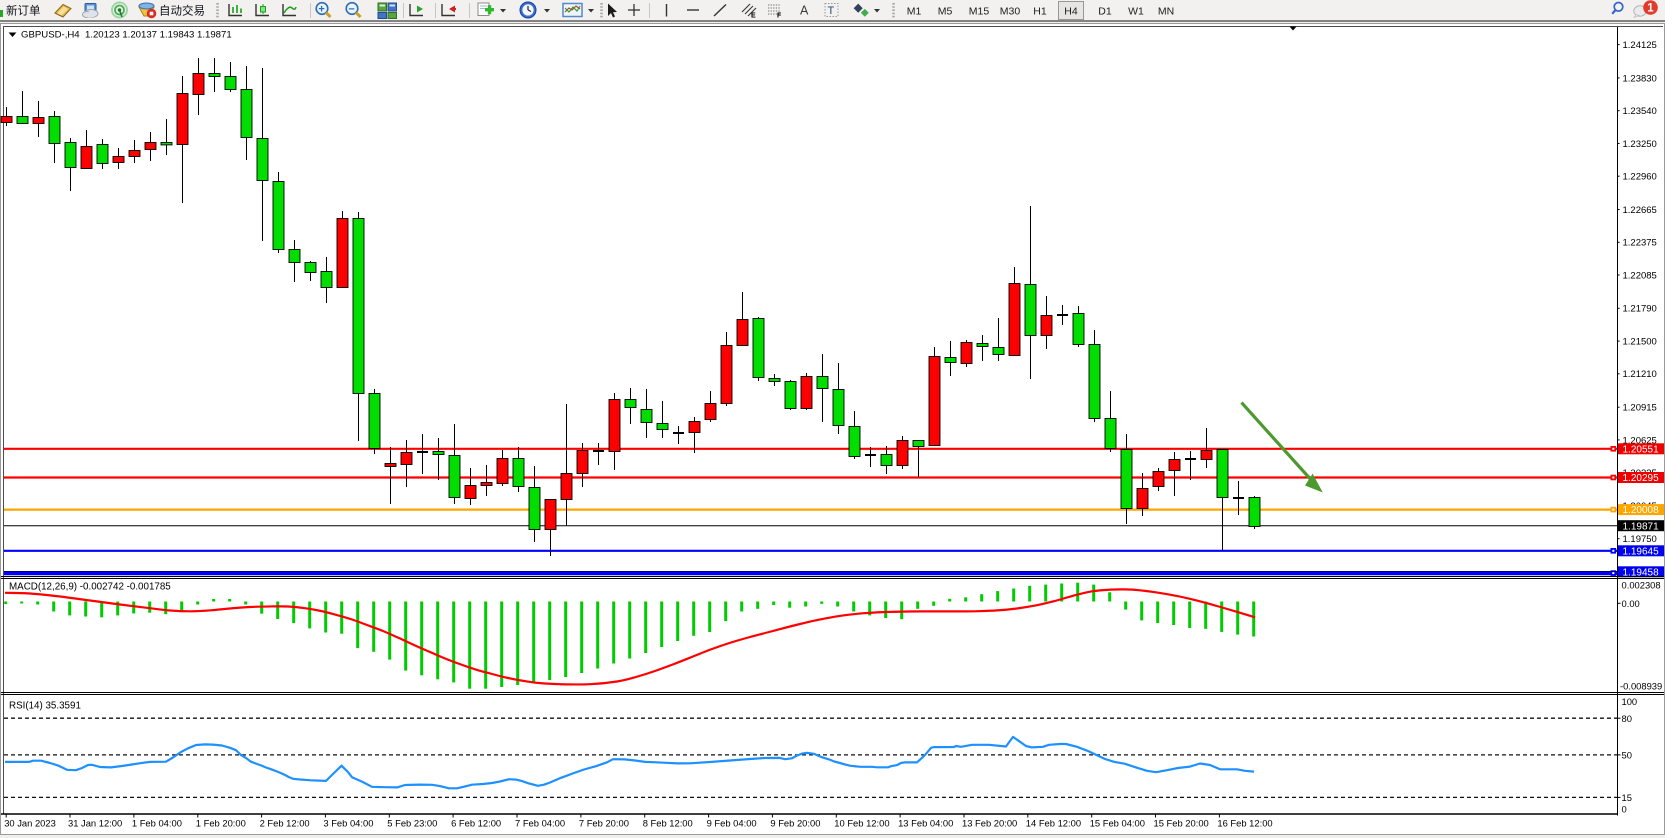  Describe the element at coordinates (90, 587) in the screenshot. I see `svg-text:MACD(12,26,9) -0.002742 -0.001: MACD(12,26,9) -0.002742 -0.001785` at that location.